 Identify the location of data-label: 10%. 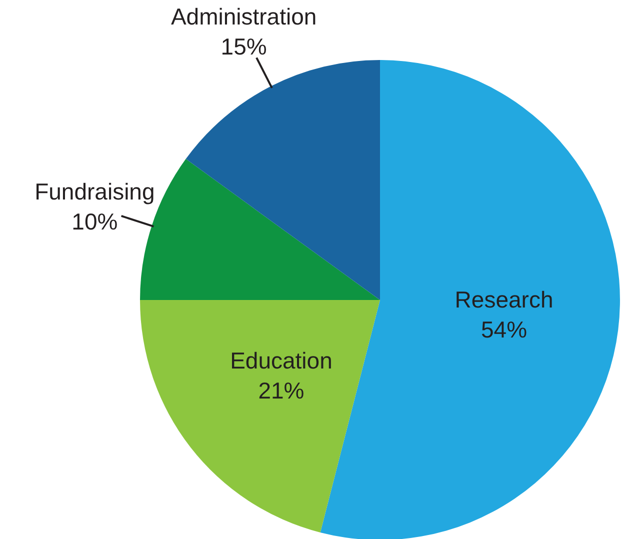
(95, 221).